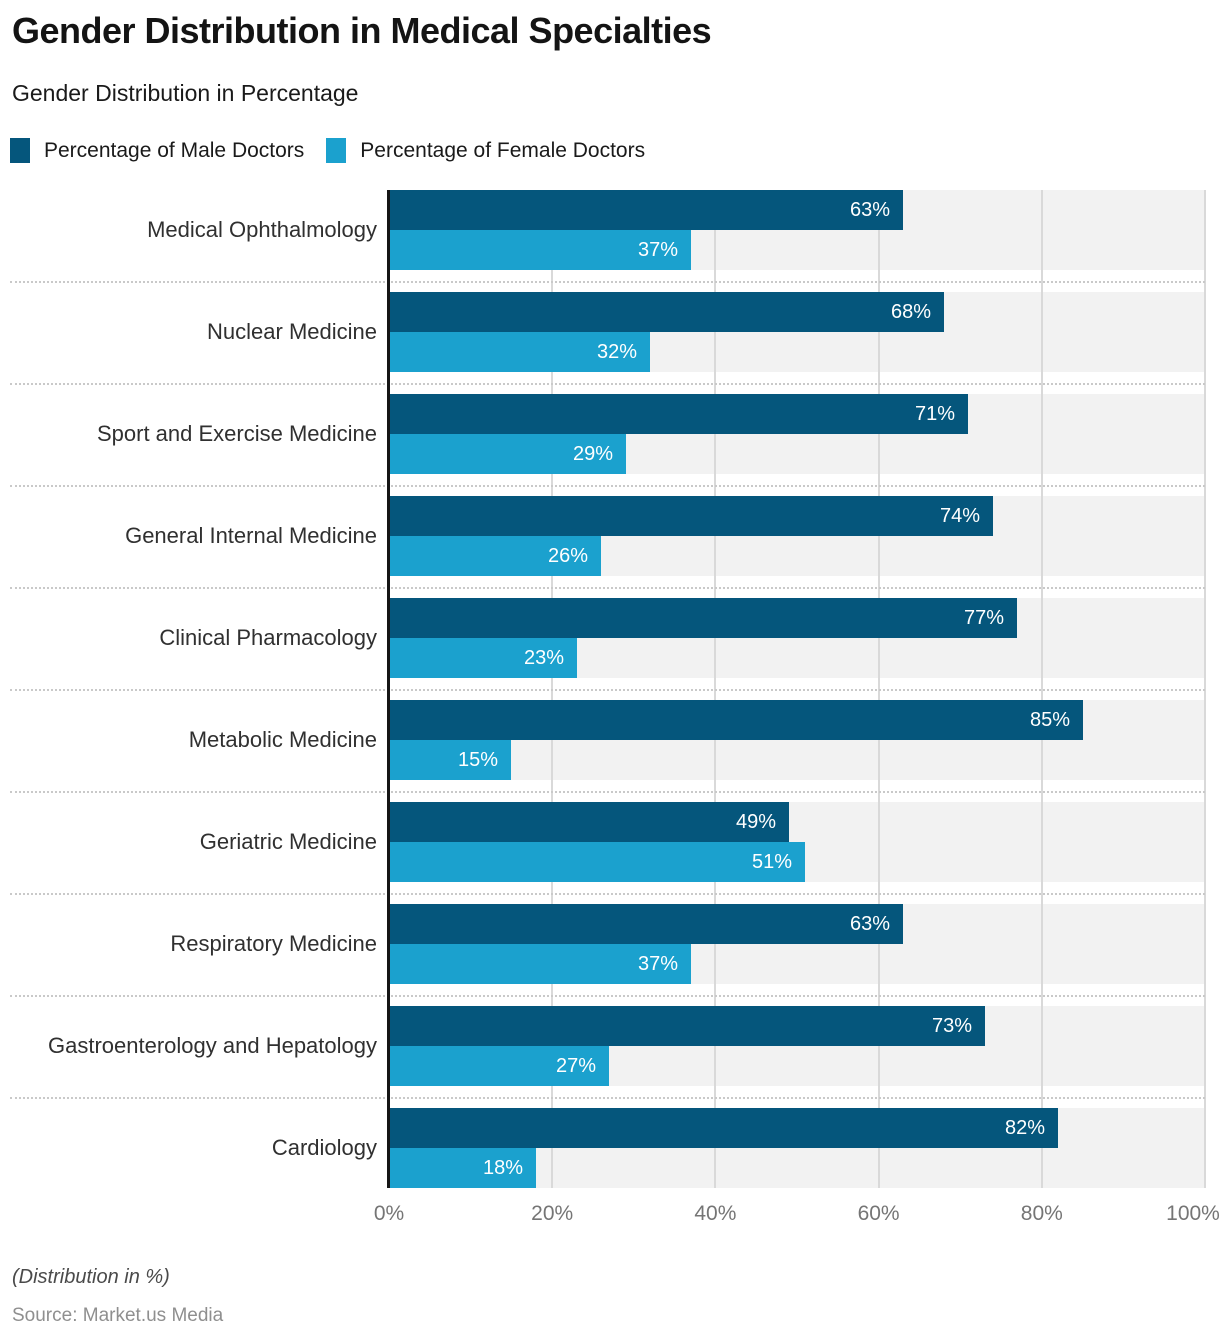 This screenshot has height=1342, width=1220. I want to click on male-bar: 68%, so click(666, 312).